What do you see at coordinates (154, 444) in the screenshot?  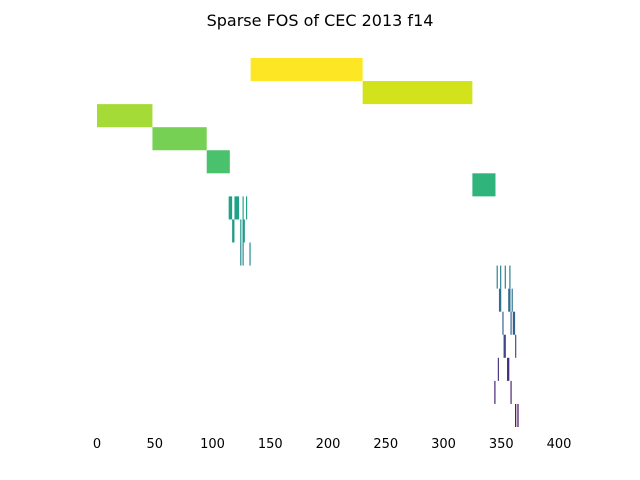 I see `x-tick-label-50: 50` at bounding box center [154, 444].